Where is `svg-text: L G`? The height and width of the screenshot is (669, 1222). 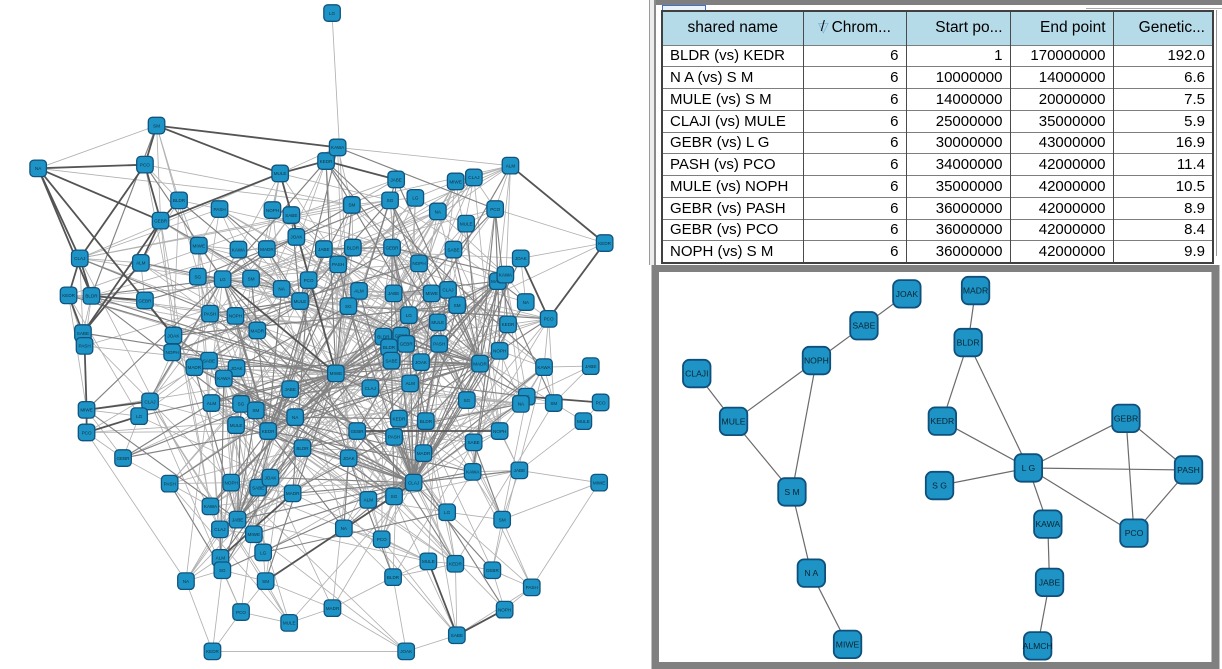 svg-text: L G is located at coordinates (1029, 468).